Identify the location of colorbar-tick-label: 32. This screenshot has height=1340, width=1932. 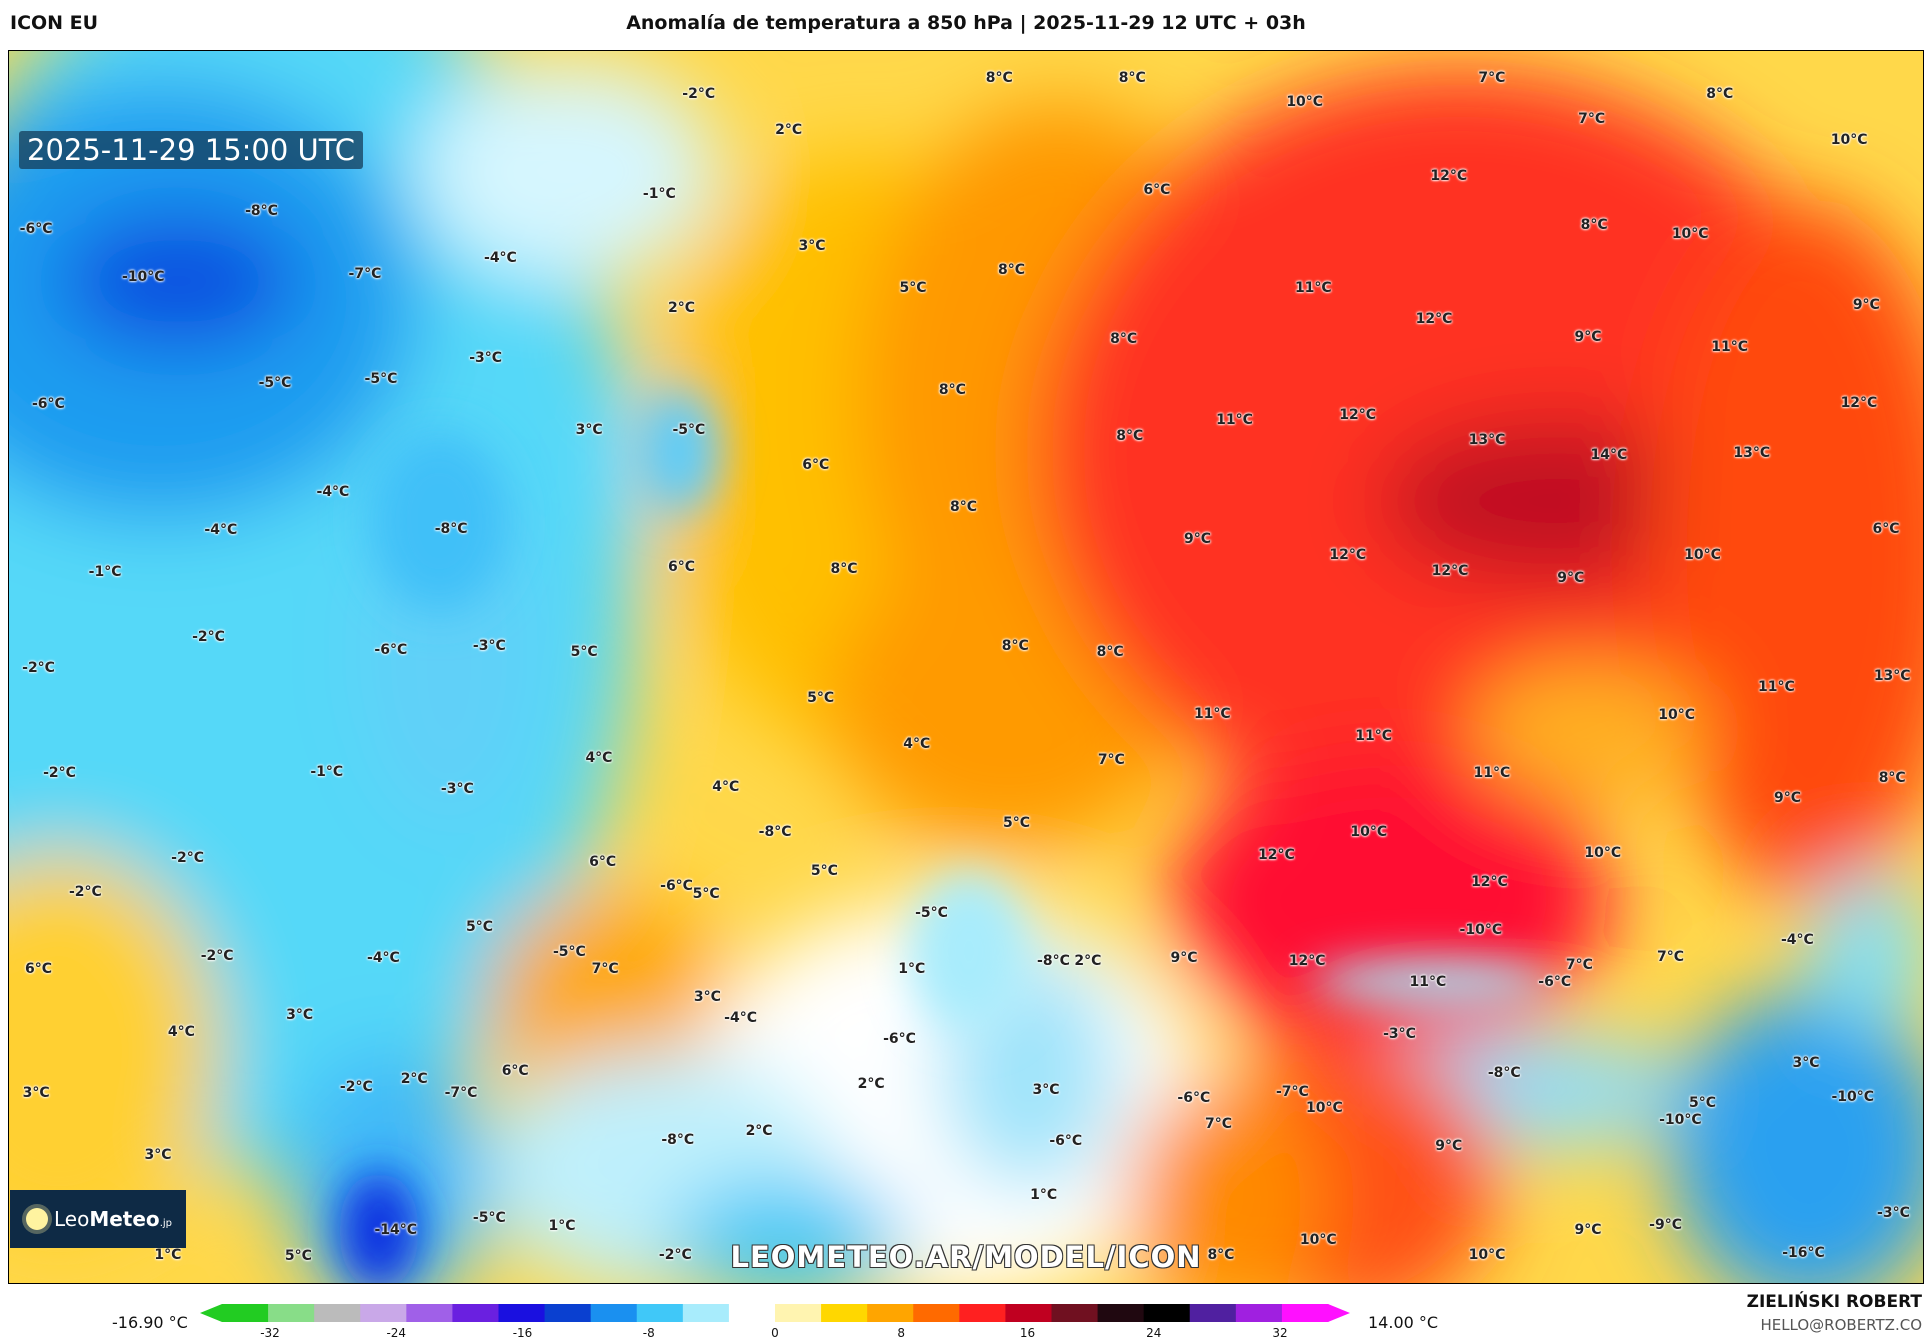
(1280, 1333).